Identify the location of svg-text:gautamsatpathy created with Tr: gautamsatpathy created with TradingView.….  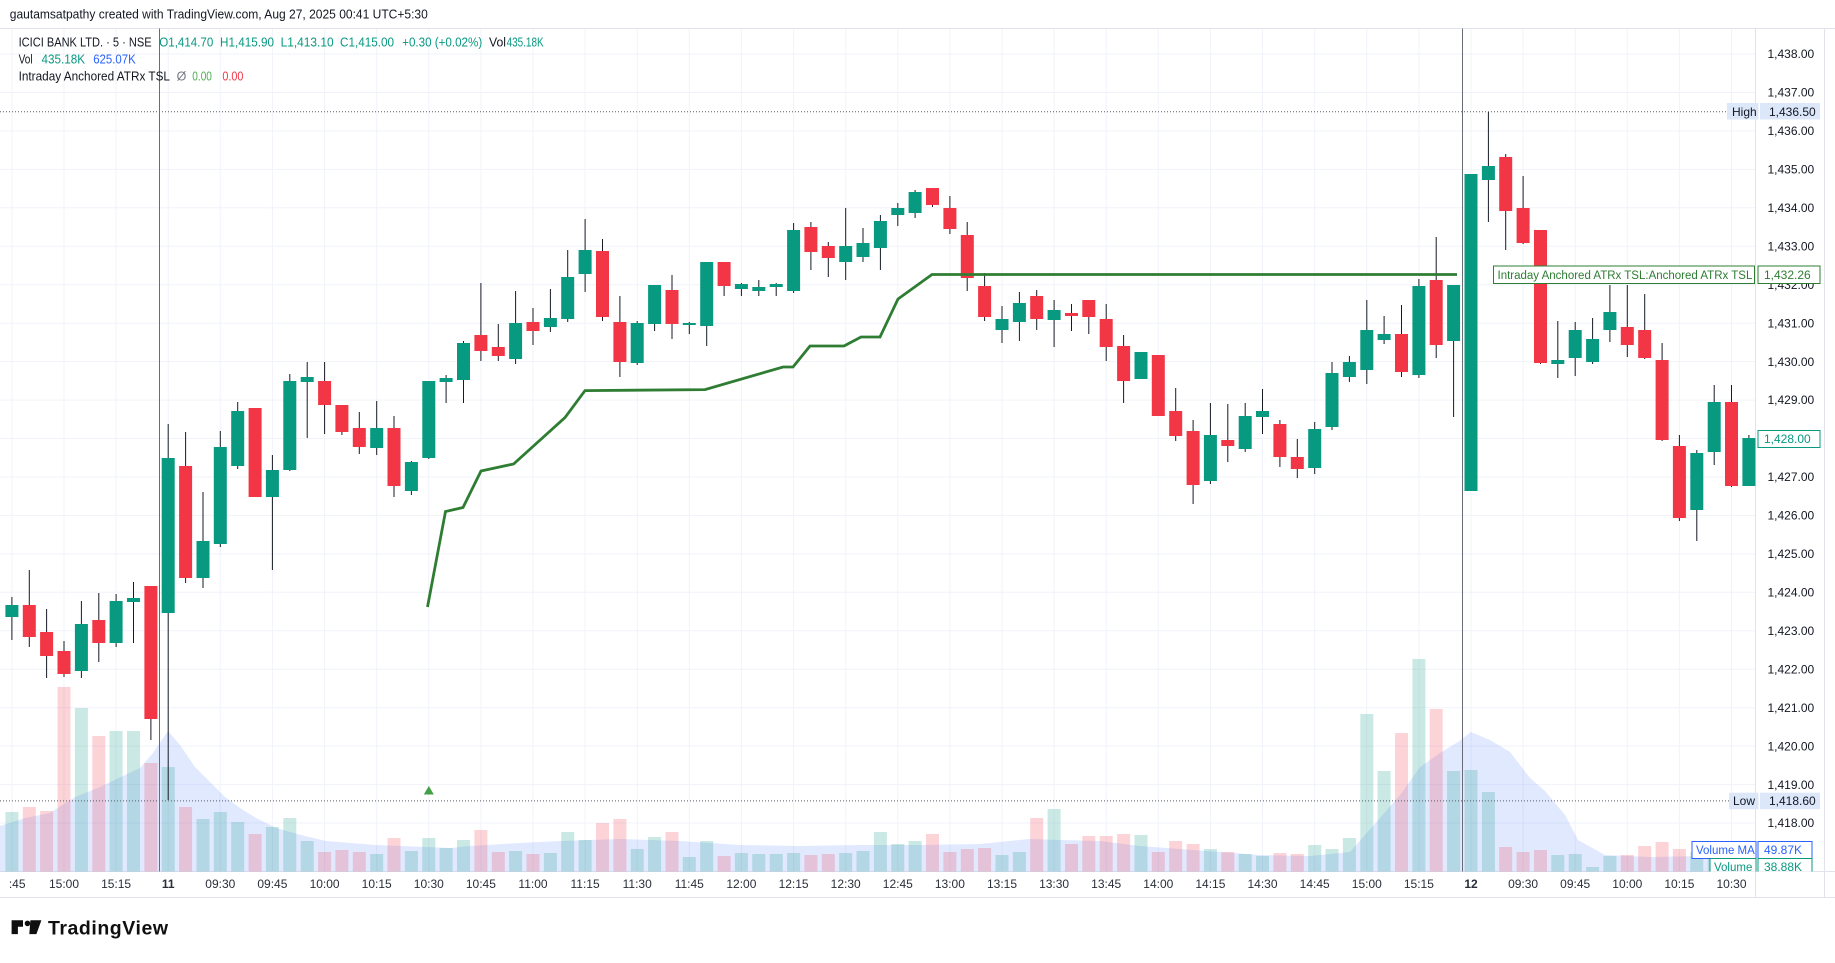
(219, 15).